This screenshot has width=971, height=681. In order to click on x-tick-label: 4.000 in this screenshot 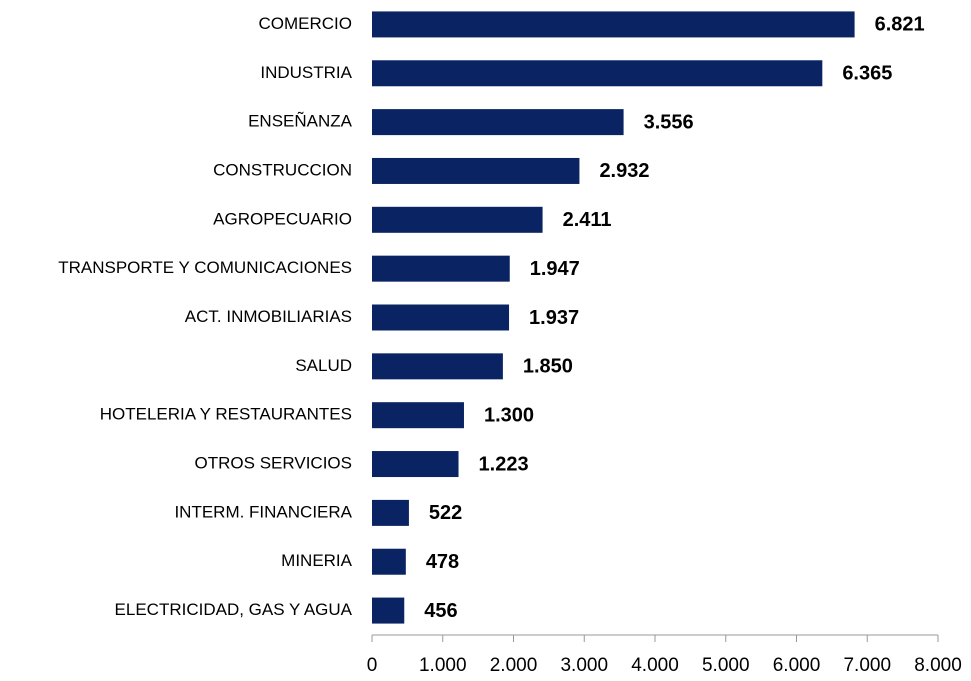, I will do `click(655, 665)`.